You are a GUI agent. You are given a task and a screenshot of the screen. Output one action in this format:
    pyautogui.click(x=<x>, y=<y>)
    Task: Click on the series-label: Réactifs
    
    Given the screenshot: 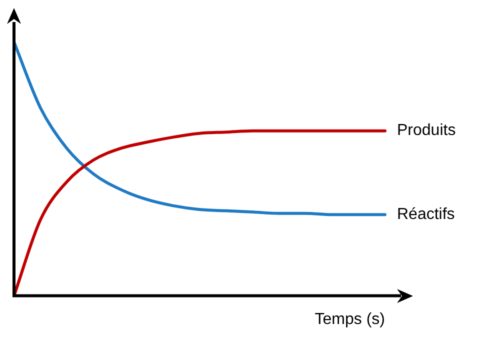 What is the action you would take?
    pyautogui.click(x=426, y=214)
    